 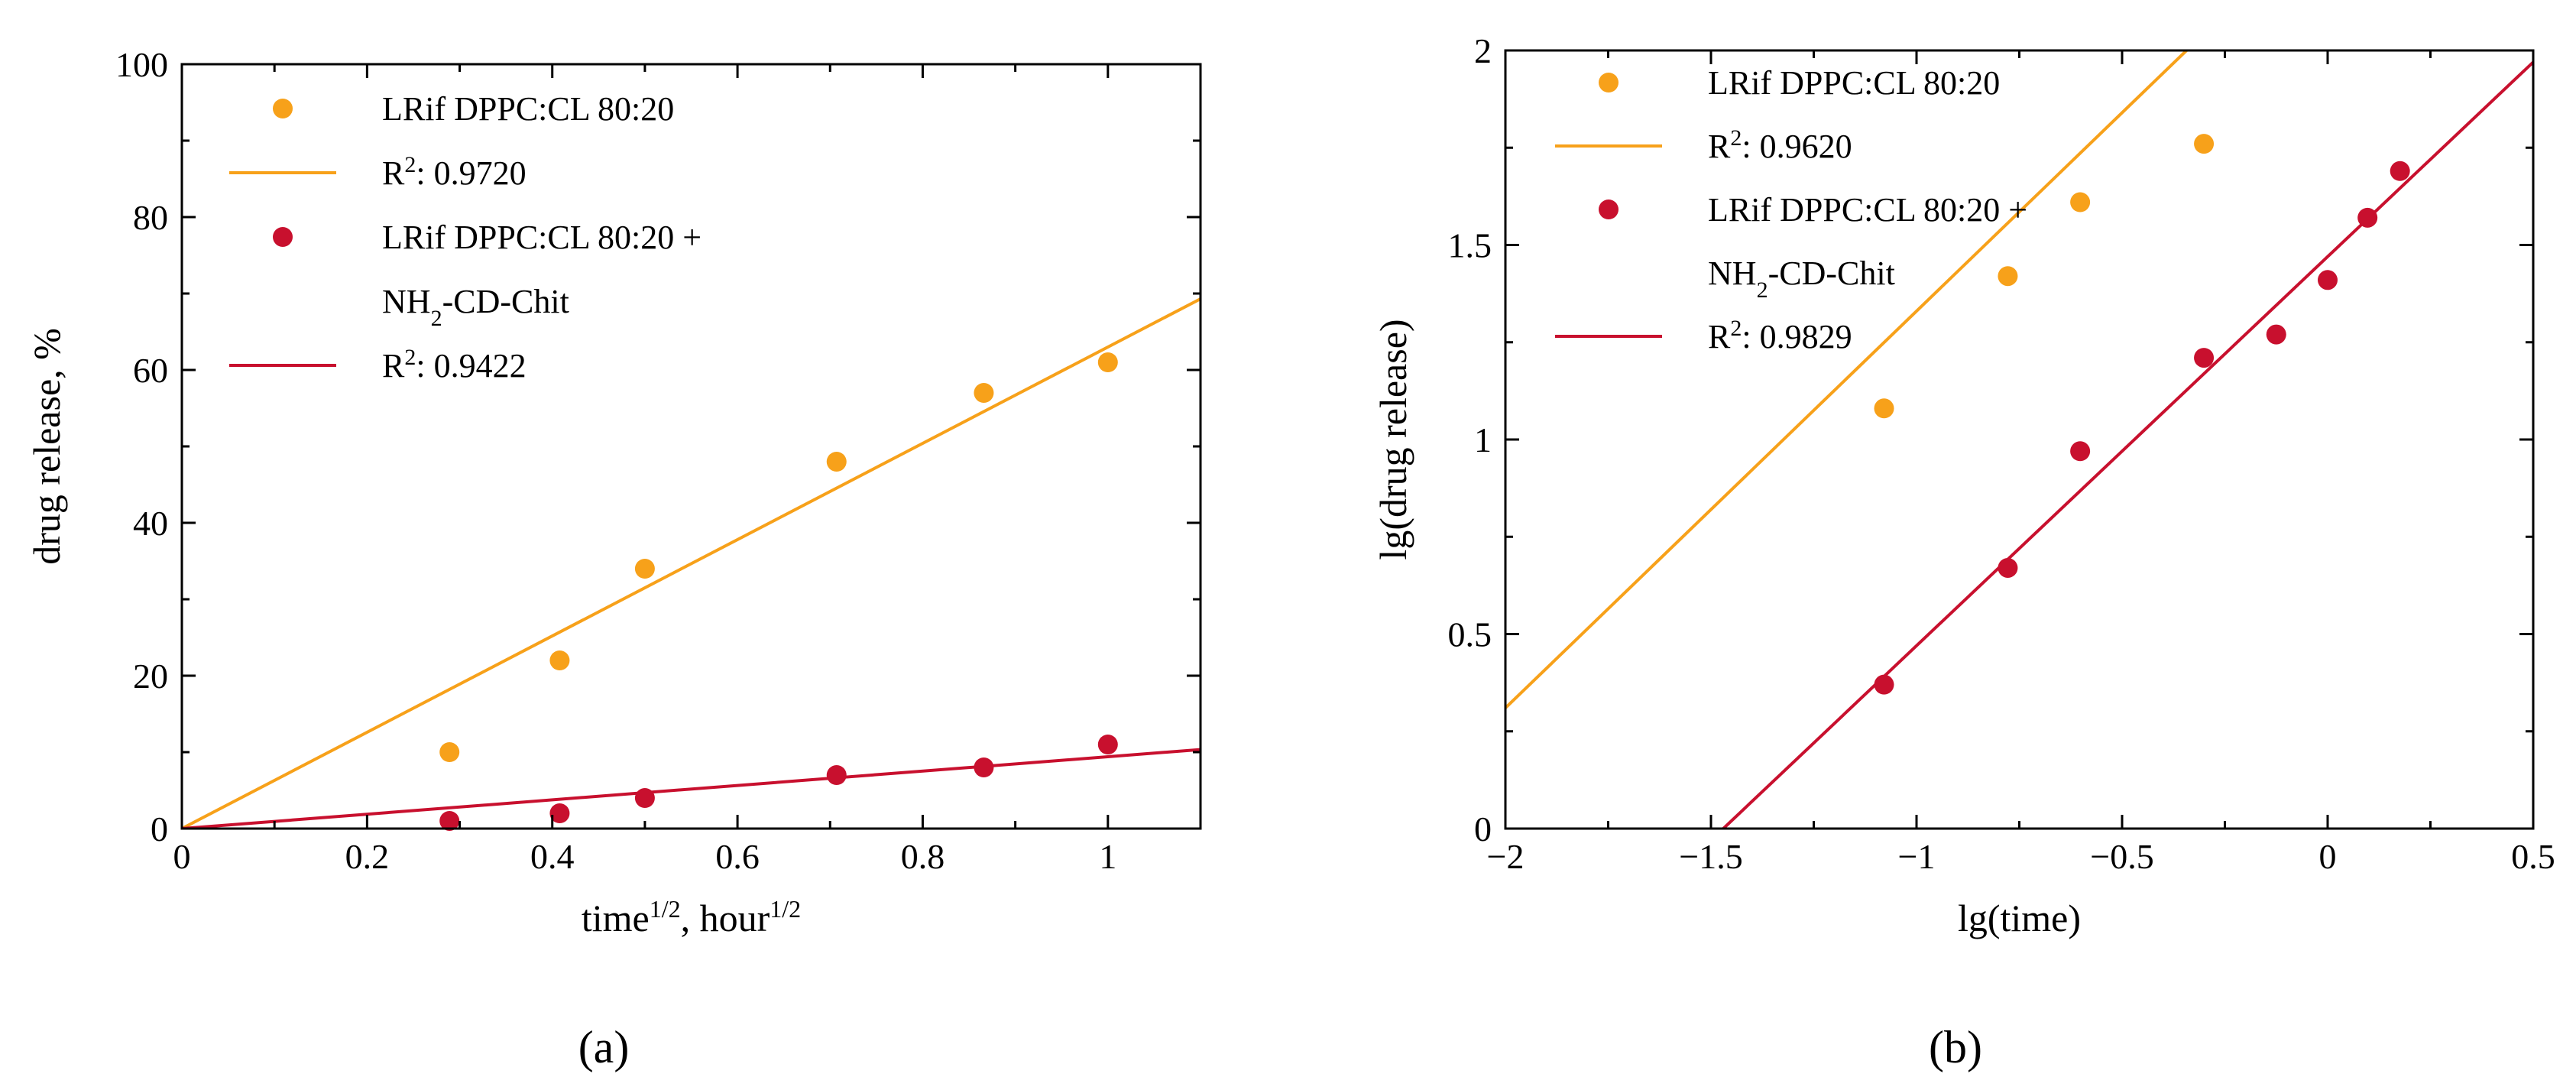 What do you see at coordinates (1107, 857) in the screenshot?
I see `x-tick-label: 1` at bounding box center [1107, 857].